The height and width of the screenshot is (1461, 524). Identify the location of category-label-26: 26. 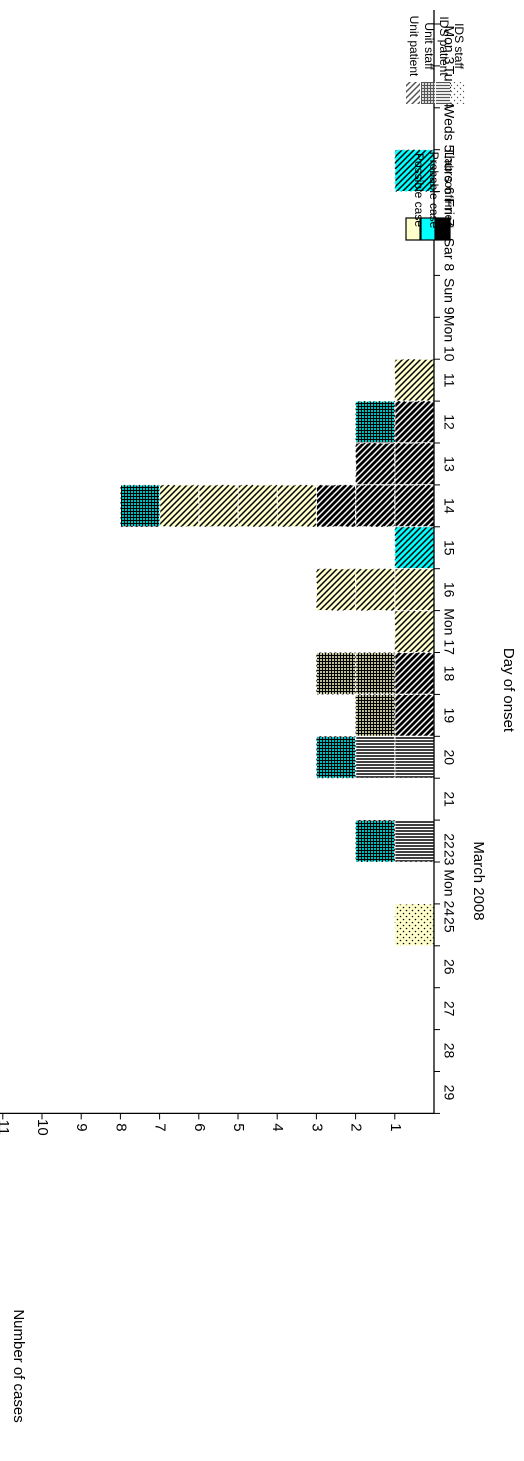
(449, 967).